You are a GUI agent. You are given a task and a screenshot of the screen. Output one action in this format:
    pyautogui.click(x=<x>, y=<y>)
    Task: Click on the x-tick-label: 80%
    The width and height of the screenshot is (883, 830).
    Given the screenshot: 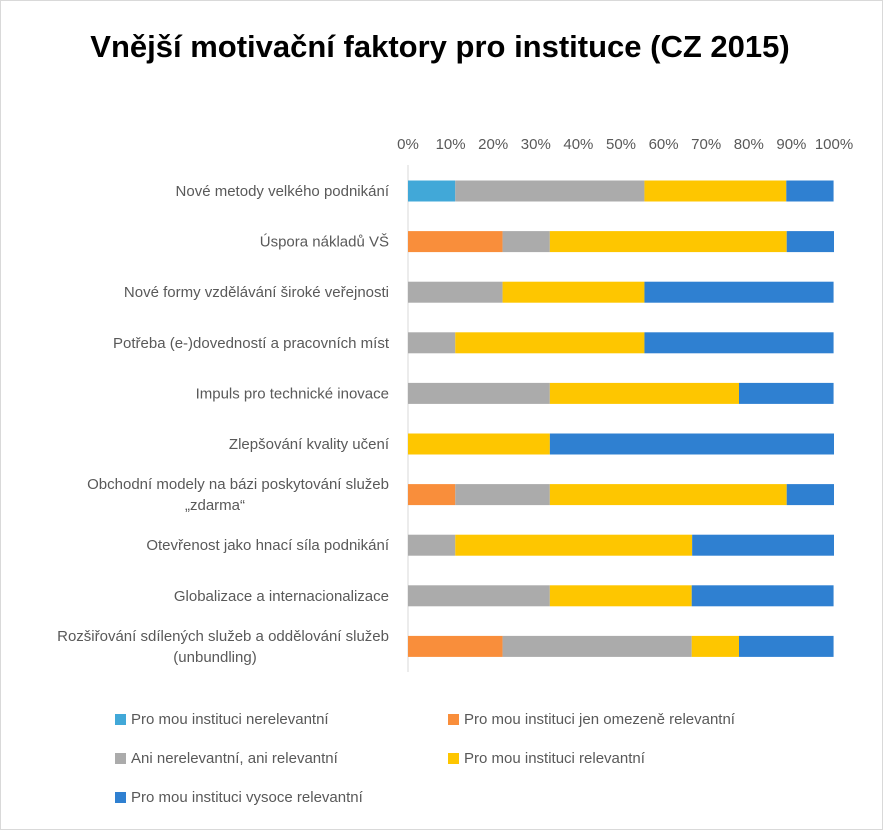 What is the action you would take?
    pyautogui.click(x=749, y=144)
    